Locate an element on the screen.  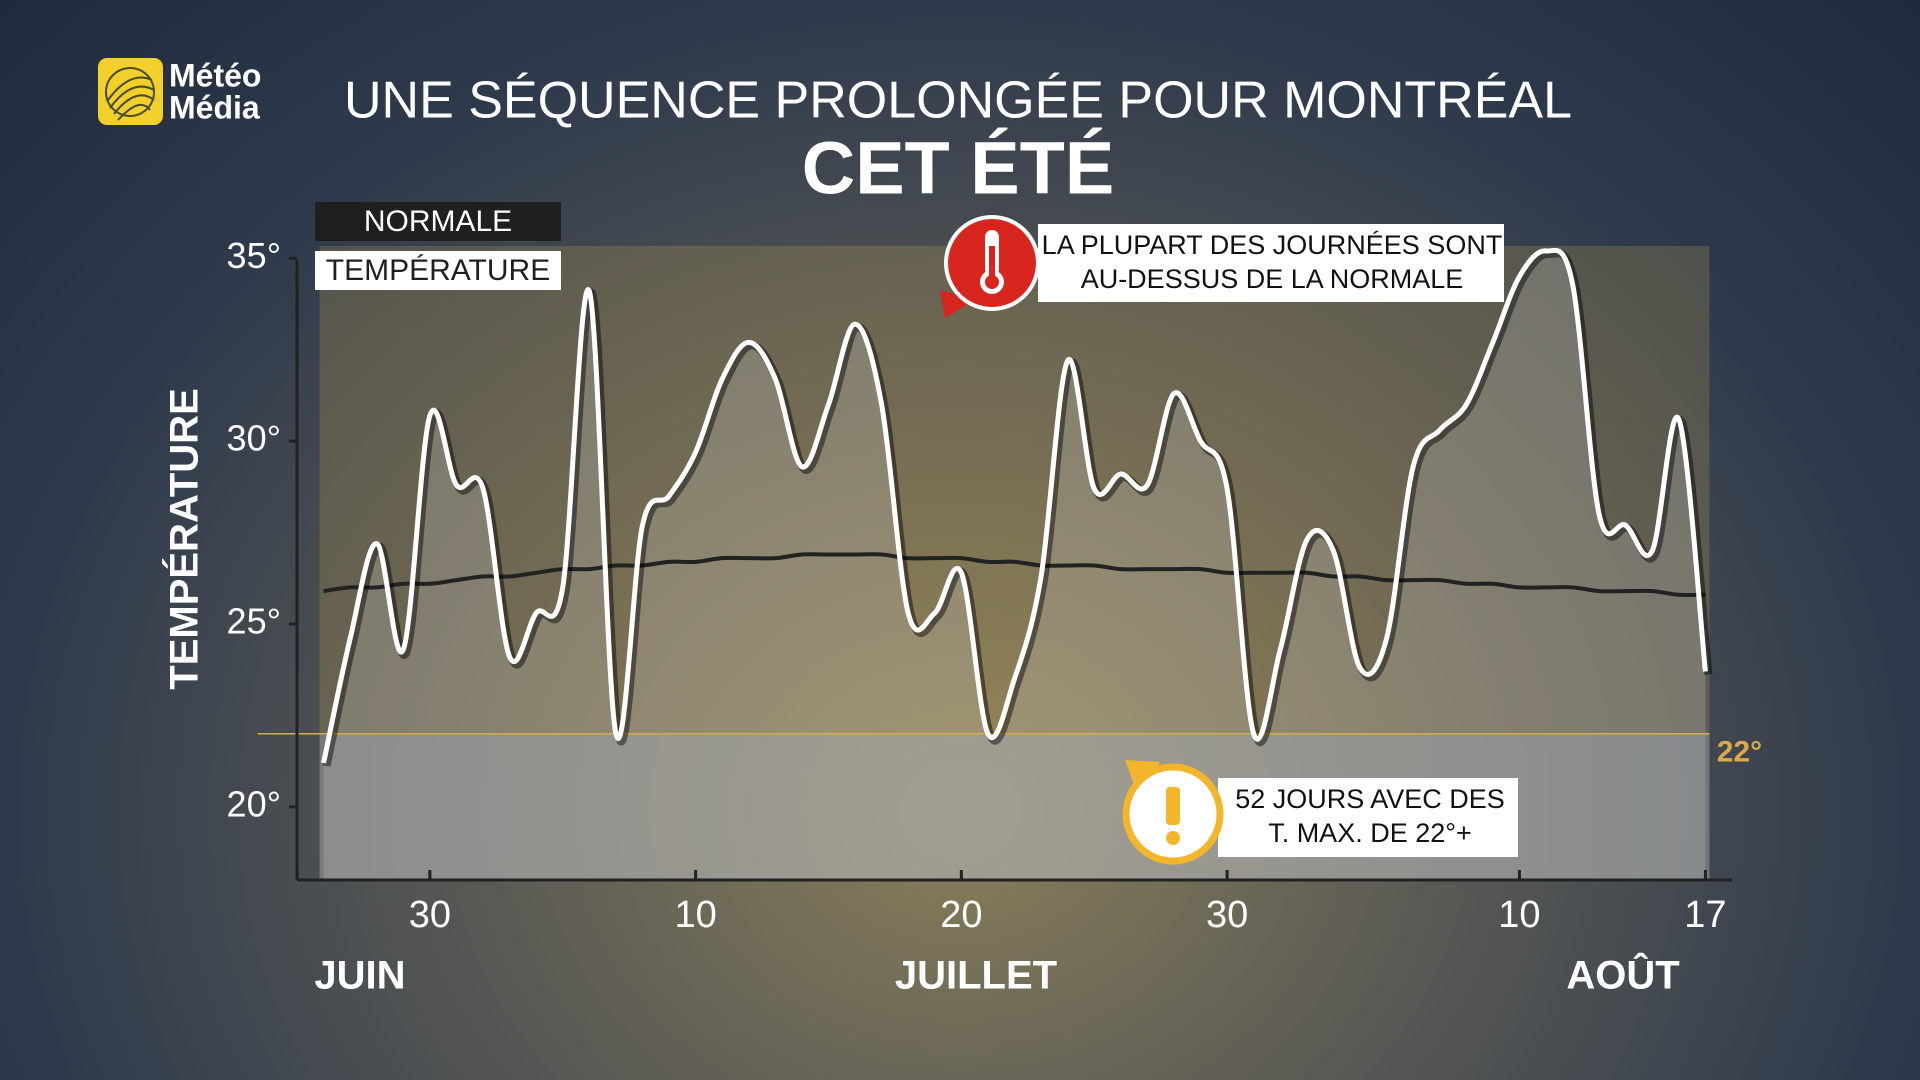
logo-text: Météo is located at coordinates (215, 75).